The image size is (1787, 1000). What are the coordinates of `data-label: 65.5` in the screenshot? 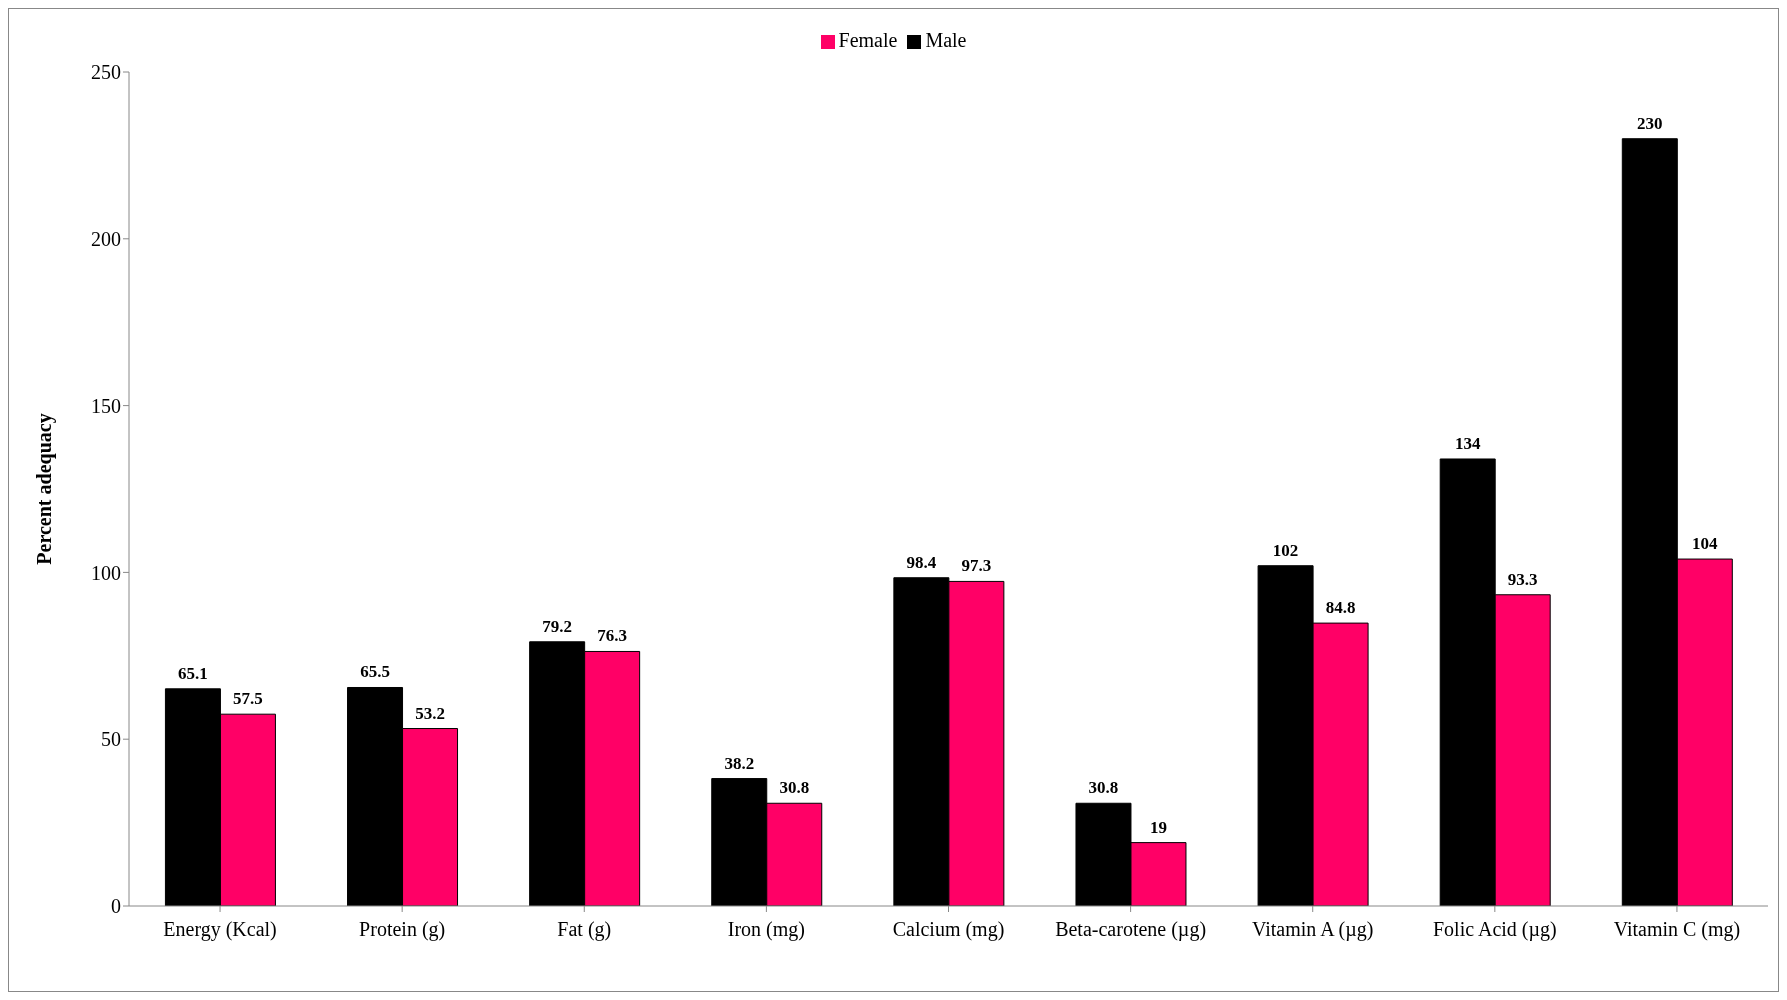 It's located at (375, 672).